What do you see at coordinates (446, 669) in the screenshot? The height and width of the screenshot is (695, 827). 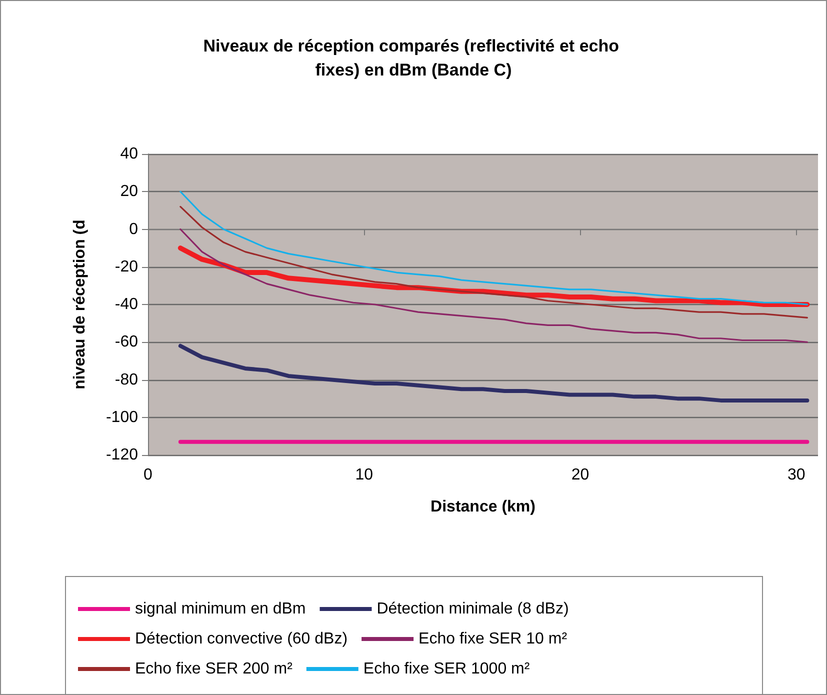 I see `legend-label: Echo fixe SER 1000 m²` at bounding box center [446, 669].